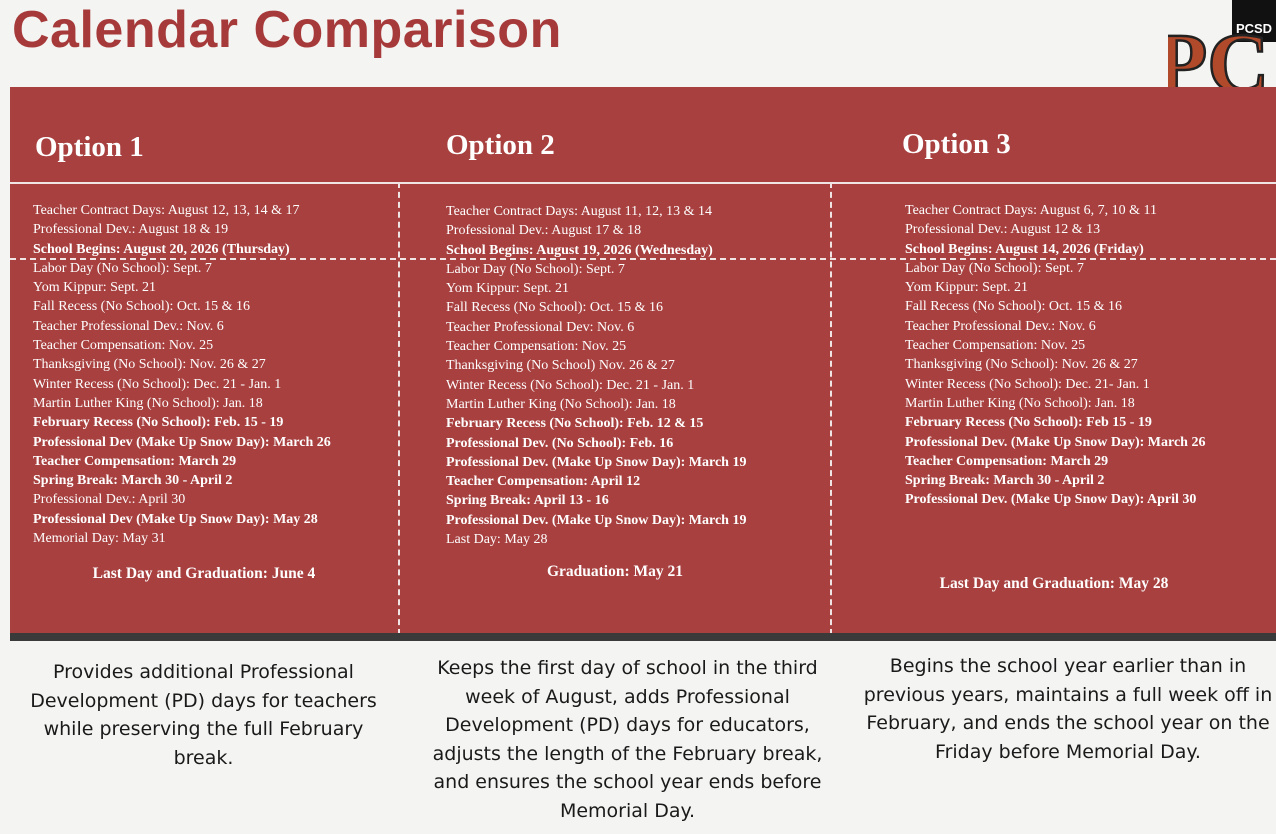  What do you see at coordinates (643, 637) in the screenshot?
I see `panel-bottom-bar` at bounding box center [643, 637].